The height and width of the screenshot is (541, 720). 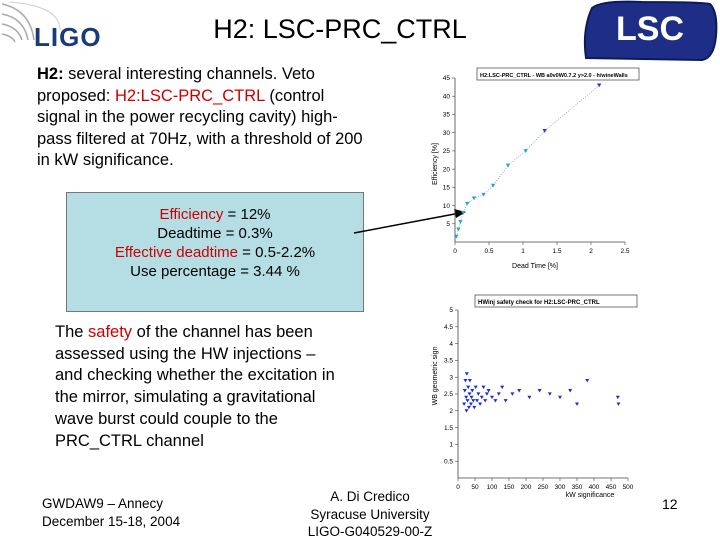 I want to click on x-tick-label: 2, so click(x=591, y=251).